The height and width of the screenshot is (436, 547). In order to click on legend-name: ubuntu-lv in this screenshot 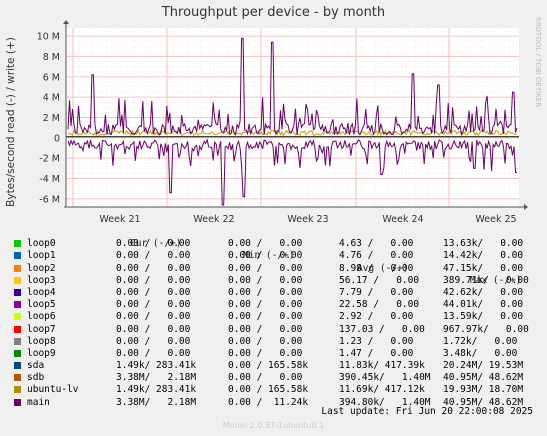, I will do `click(53, 390)`.